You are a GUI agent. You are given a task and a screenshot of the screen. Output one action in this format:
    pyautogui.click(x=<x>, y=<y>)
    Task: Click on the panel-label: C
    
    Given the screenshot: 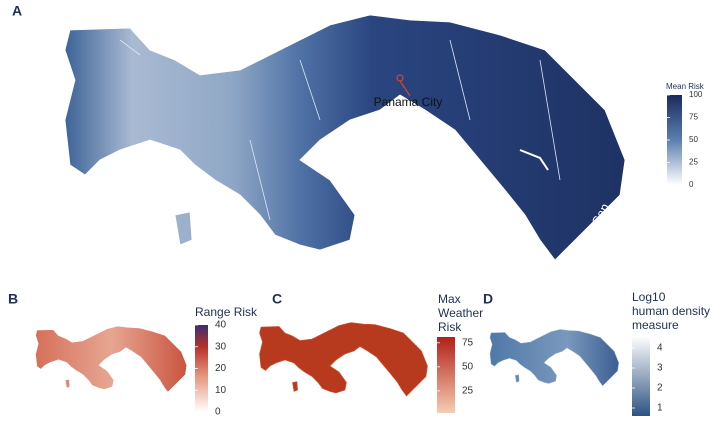 What is the action you would take?
    pyautogui.click(x=277, y=299)
    